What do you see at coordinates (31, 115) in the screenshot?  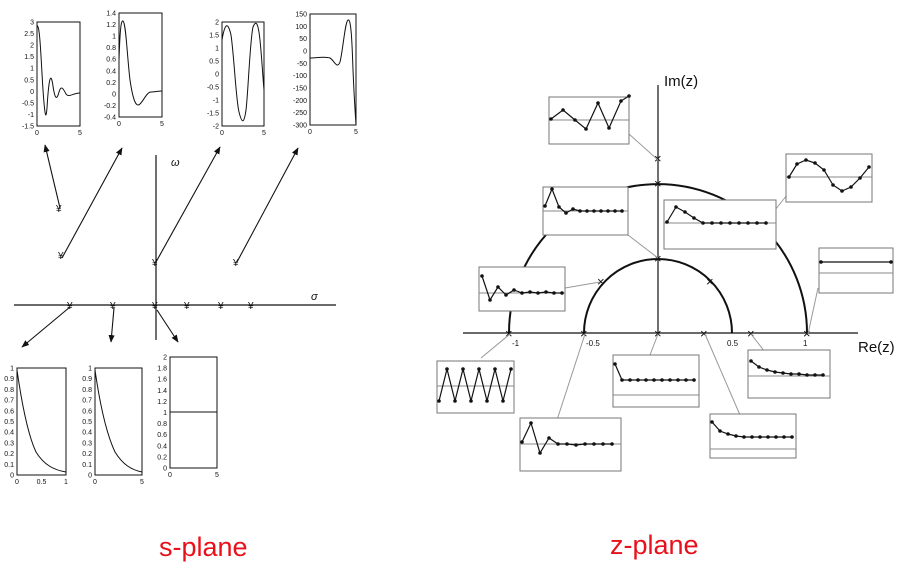 I see `y-tick-label: -1` at bounding box center [31, 115].